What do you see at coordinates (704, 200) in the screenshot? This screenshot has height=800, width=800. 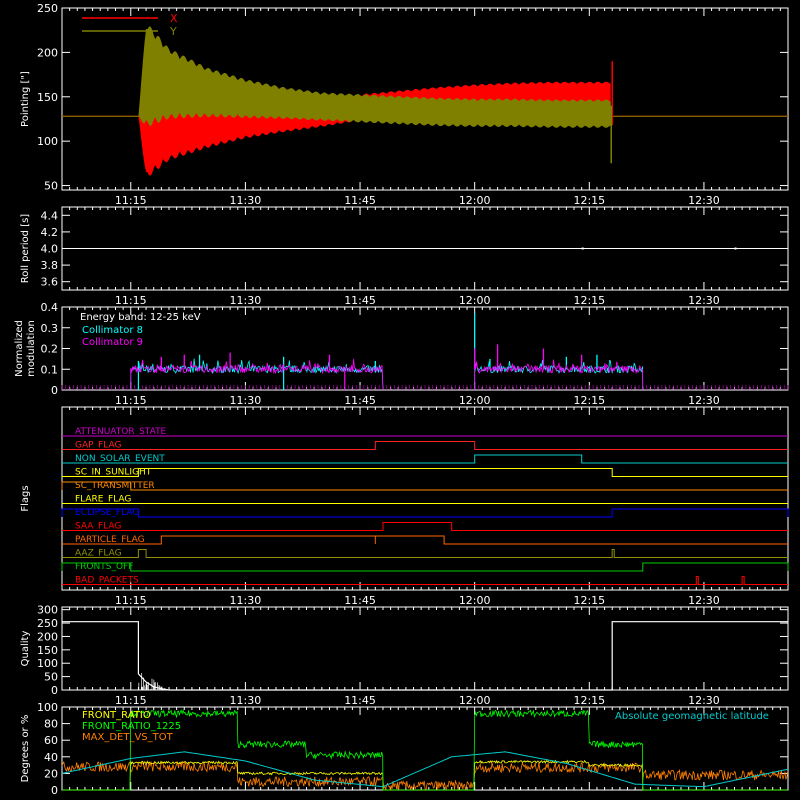 I see `pointing-xtick-label: 12:30` at bounding box center [704, 200].